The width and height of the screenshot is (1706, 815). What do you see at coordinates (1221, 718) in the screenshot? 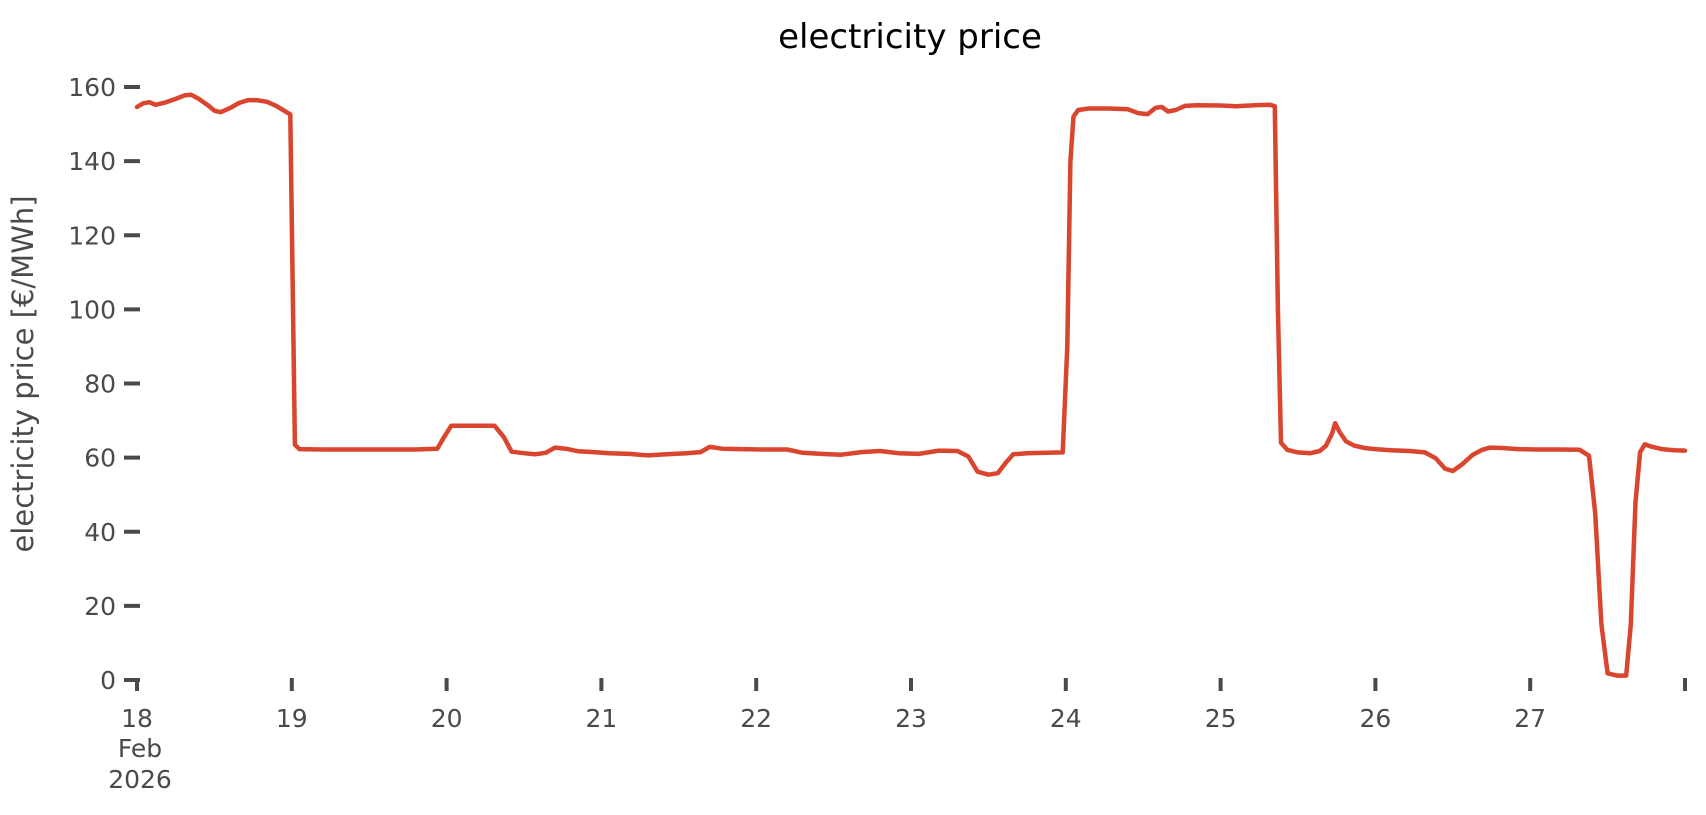
I see `x-tick-label: 25` at bounding box center [1221, 718].